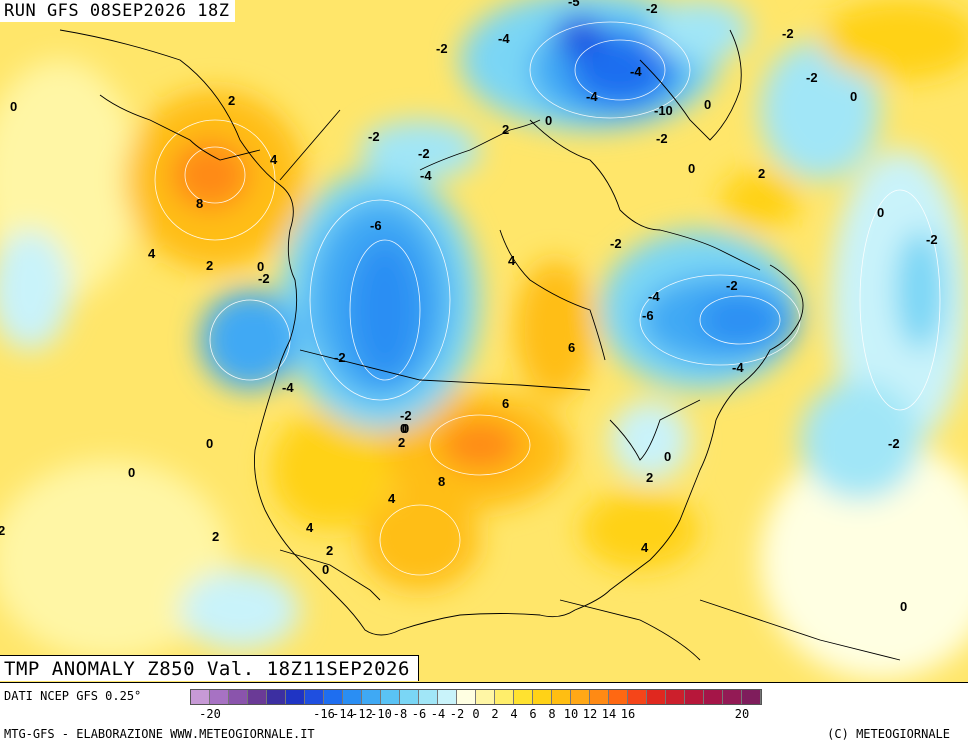 This screenshot has width=968, height=746. What do you see at coordinates (533, 714) in the screenshot?
I see `legend-tick-label: 6` at bounding box center [533, 714].